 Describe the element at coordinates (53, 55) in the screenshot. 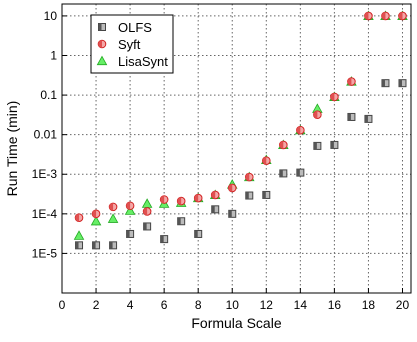

I see `y-tick-label: 1` at that location.